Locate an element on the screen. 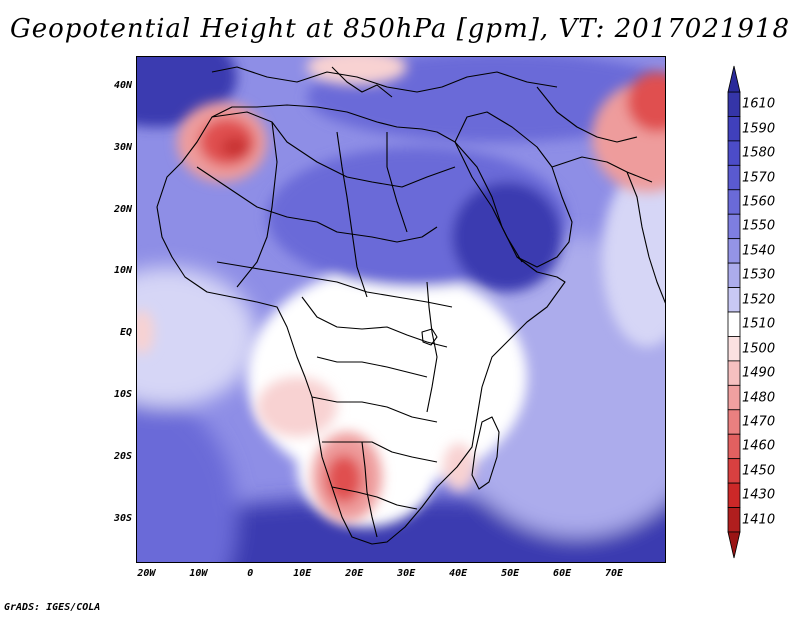 The image size is (800, 618). colorbar-label: 1470 is located at coordinates (759, 422).